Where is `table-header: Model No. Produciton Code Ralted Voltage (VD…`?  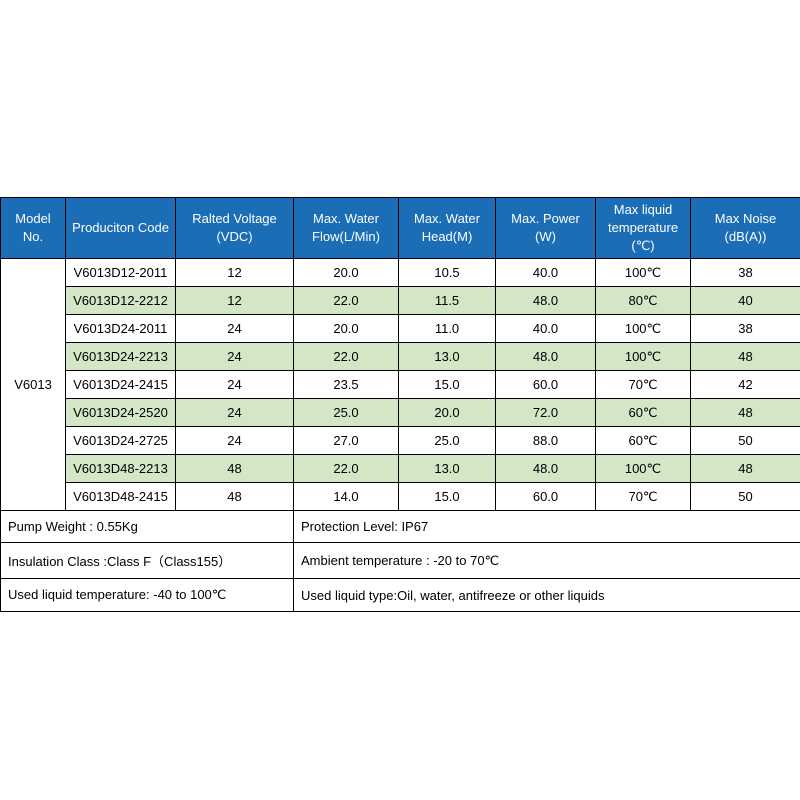
table-header: Model No. Produciton Code Ralted Voltage (VD… is located at coordinates (400, 228).